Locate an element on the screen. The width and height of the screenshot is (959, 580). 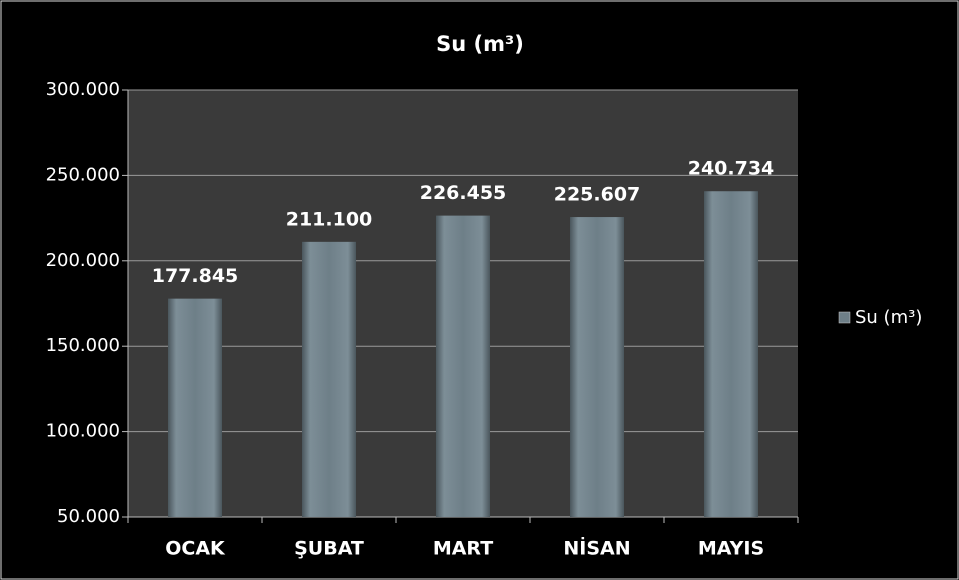
data-label: 240.734 is located at coordinates (731, 169).